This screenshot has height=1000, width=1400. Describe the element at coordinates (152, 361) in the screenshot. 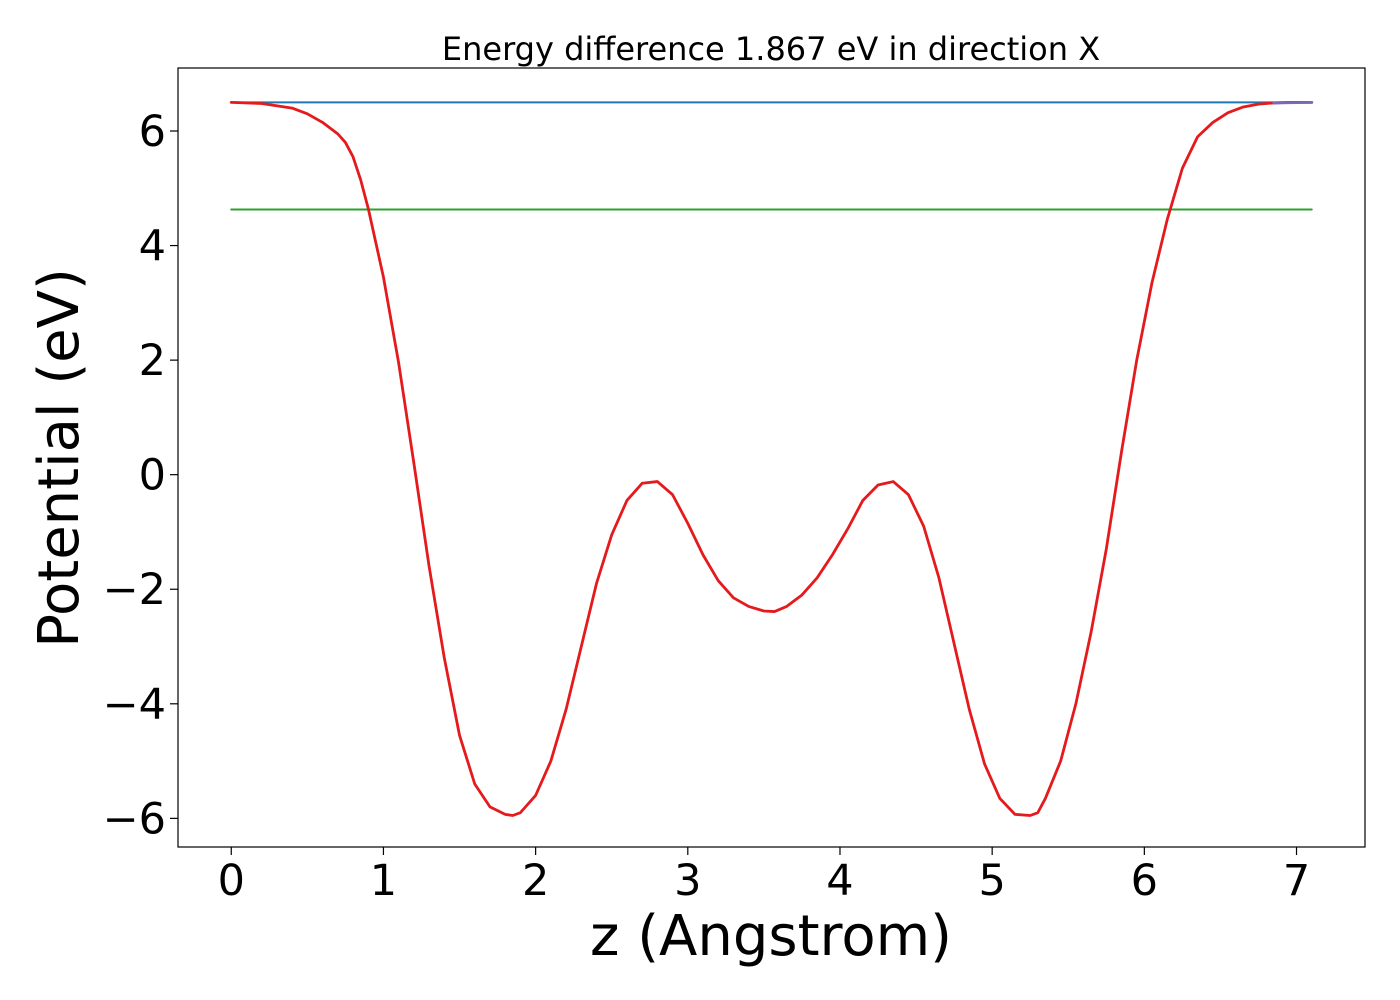

I see `y-tick-label: 2` at that location.